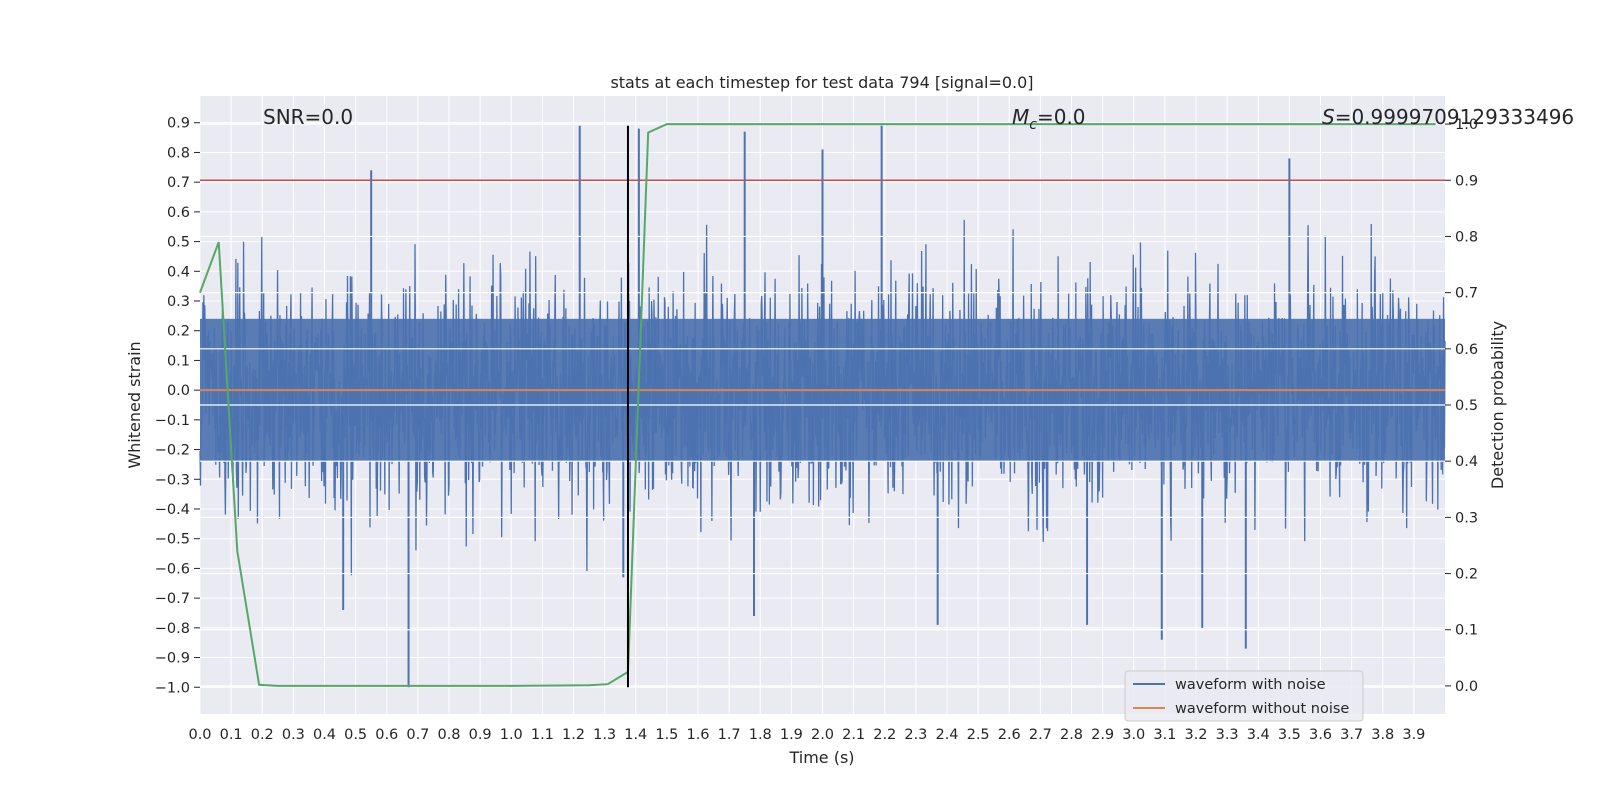 The width and height of the screenshot is (1600, 804). I want to click on right-y-tick-label: 0.6, so click(1466, 350).